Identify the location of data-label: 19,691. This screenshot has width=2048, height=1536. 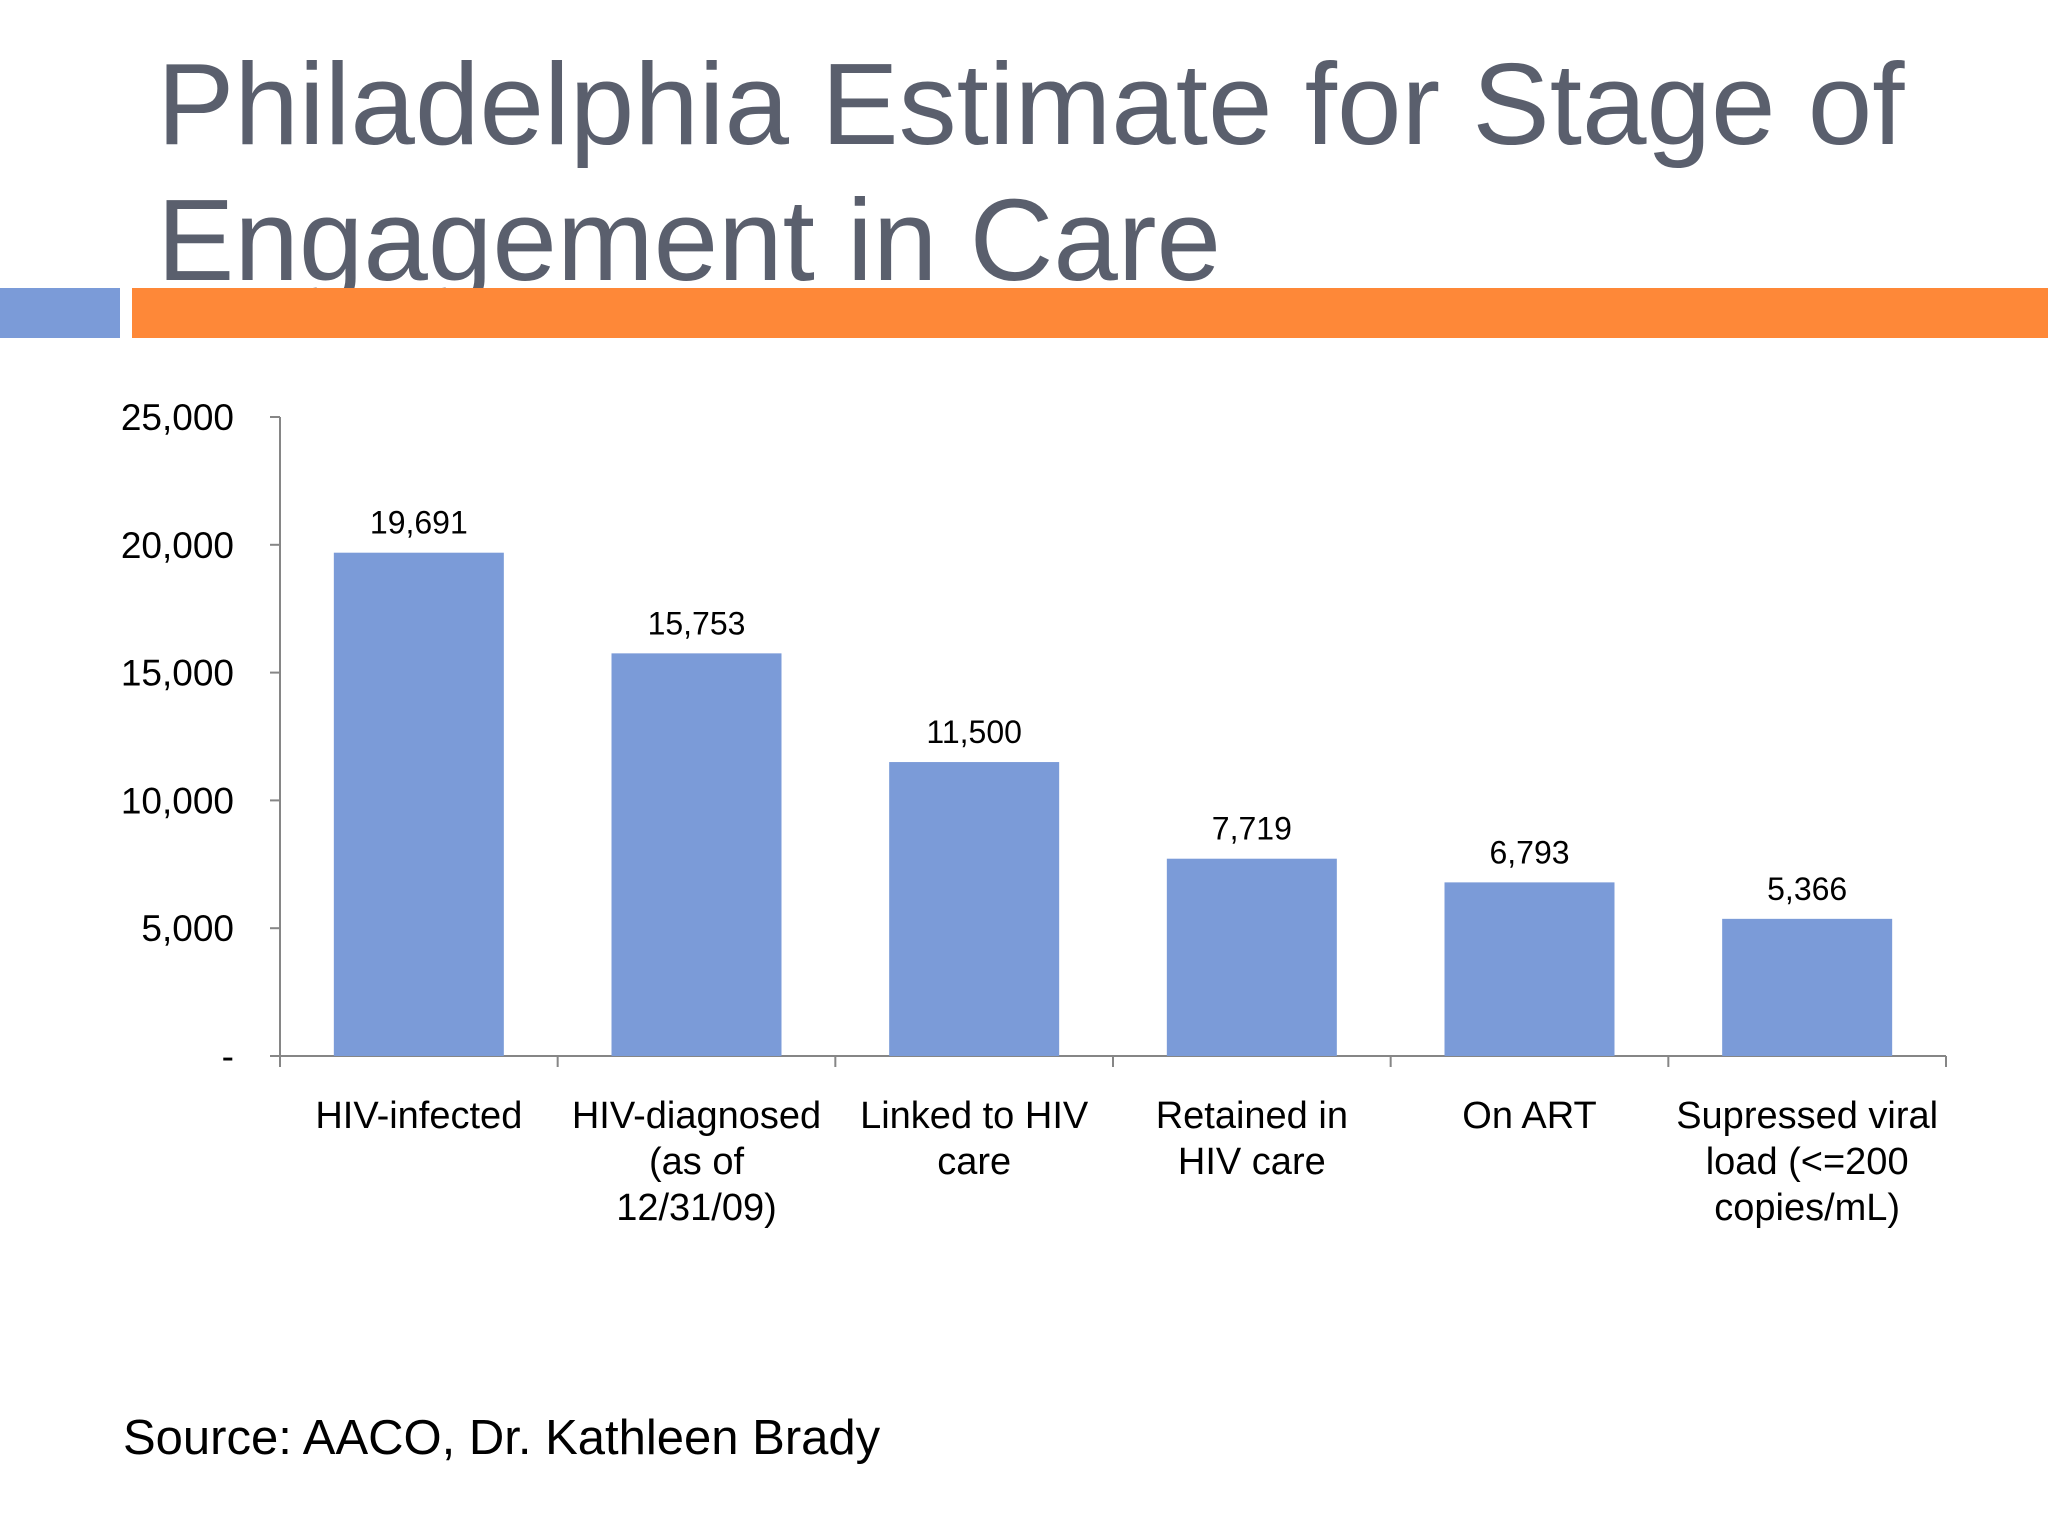
(419, 523).